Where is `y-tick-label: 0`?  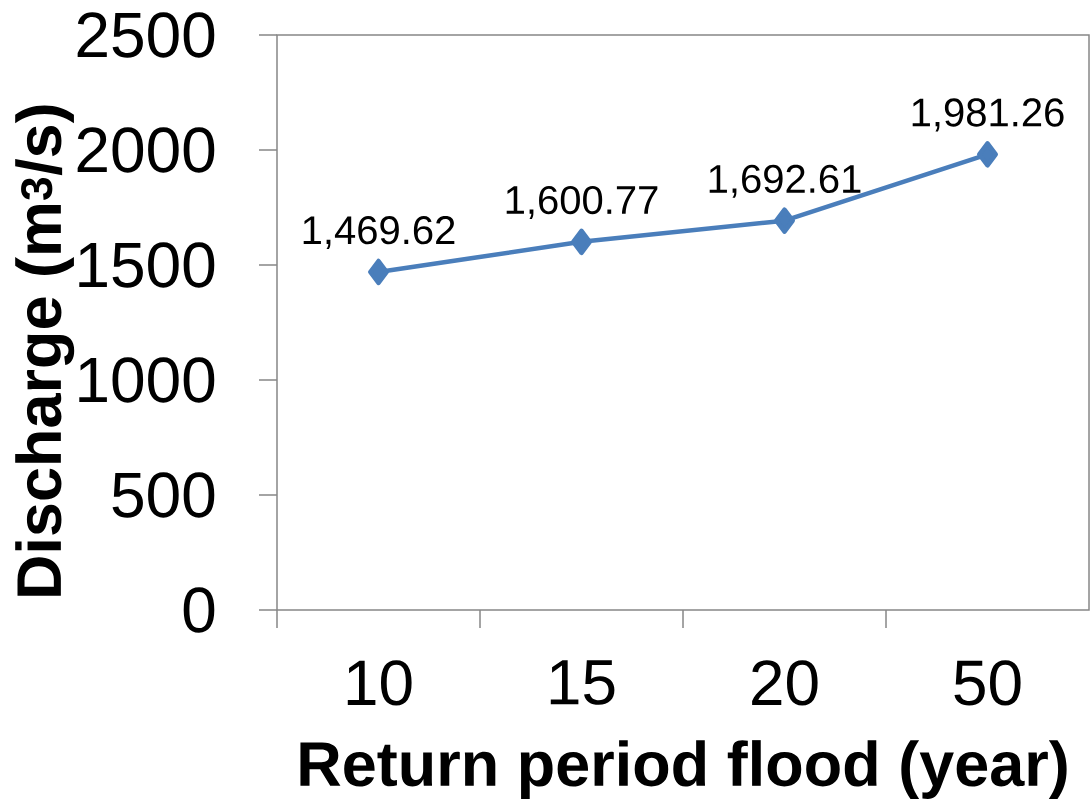
y-tick-label: 0 is located at coordinates (199, 610).